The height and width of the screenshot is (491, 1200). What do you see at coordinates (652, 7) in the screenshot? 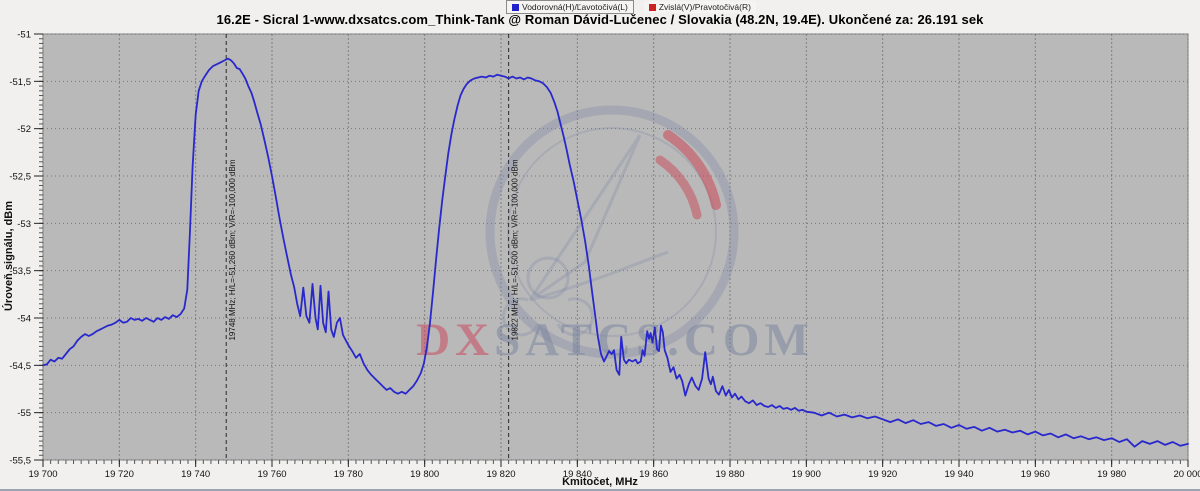
I see `legend-swatch-red-icon` at bounding box center [652, 7].